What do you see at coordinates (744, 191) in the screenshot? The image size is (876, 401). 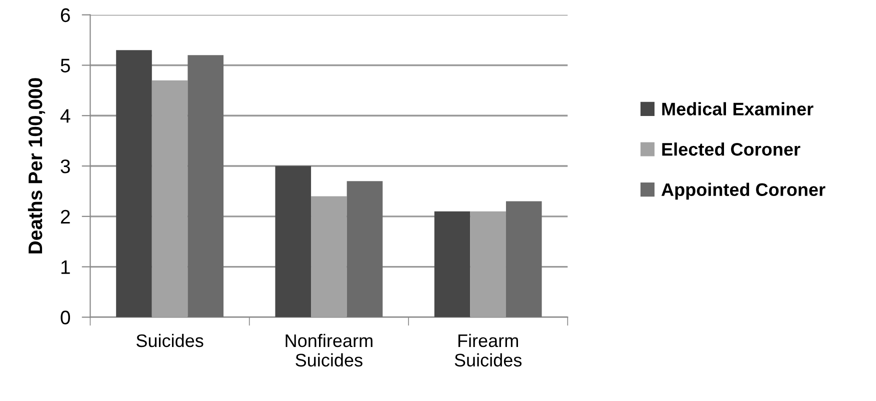 I see `legend-label: Appointed Coroner` at bounding box center [744, 191].